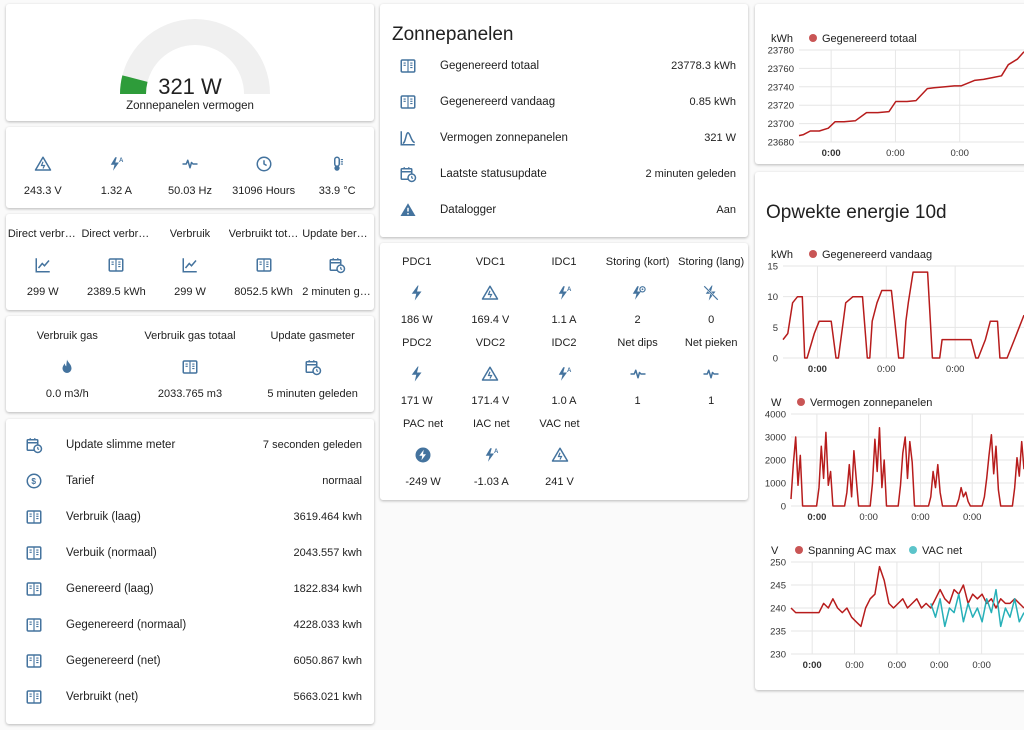 This screenshot has height=730, width=1024. I want to click on y-axis-unit: W, so click(776, 403).